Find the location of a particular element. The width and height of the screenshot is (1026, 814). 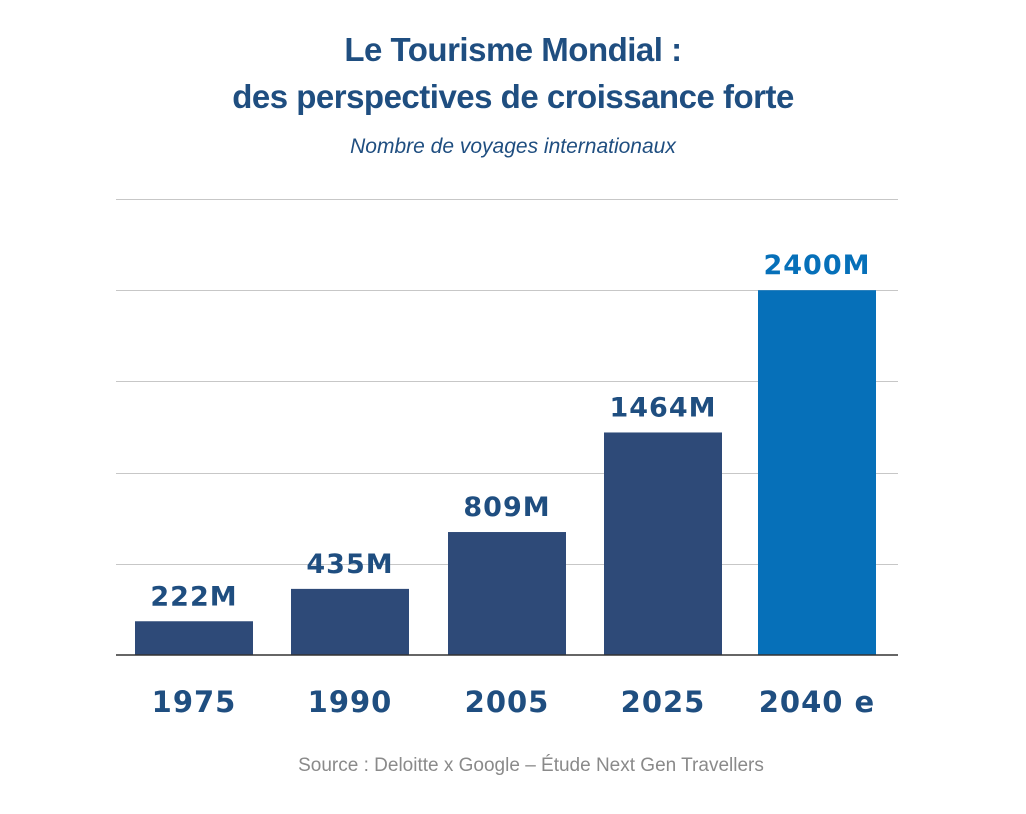

chart-subtitle: Nombre de voyages internationaux is located at coordinates (513, 146).